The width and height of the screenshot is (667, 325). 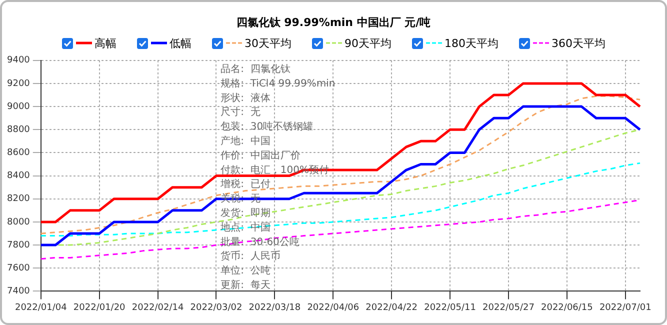 What do you see at coordinates (508, 307) in the screenshot?
I see `x-tick-label: 2022/05/27` at bounding box center [508, 307].